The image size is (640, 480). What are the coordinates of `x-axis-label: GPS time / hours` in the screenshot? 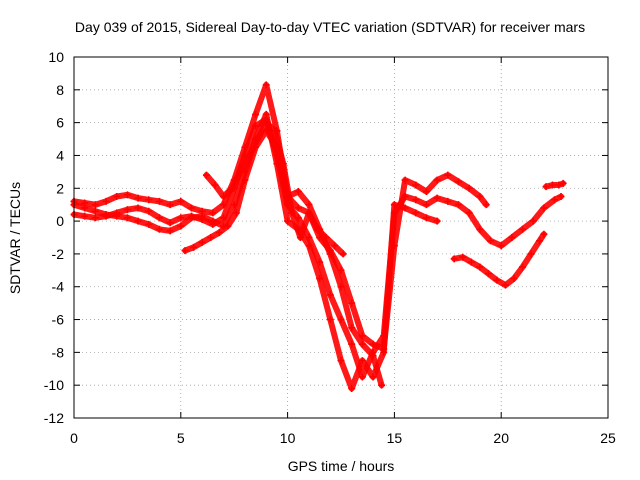 It's located at (341, 466).